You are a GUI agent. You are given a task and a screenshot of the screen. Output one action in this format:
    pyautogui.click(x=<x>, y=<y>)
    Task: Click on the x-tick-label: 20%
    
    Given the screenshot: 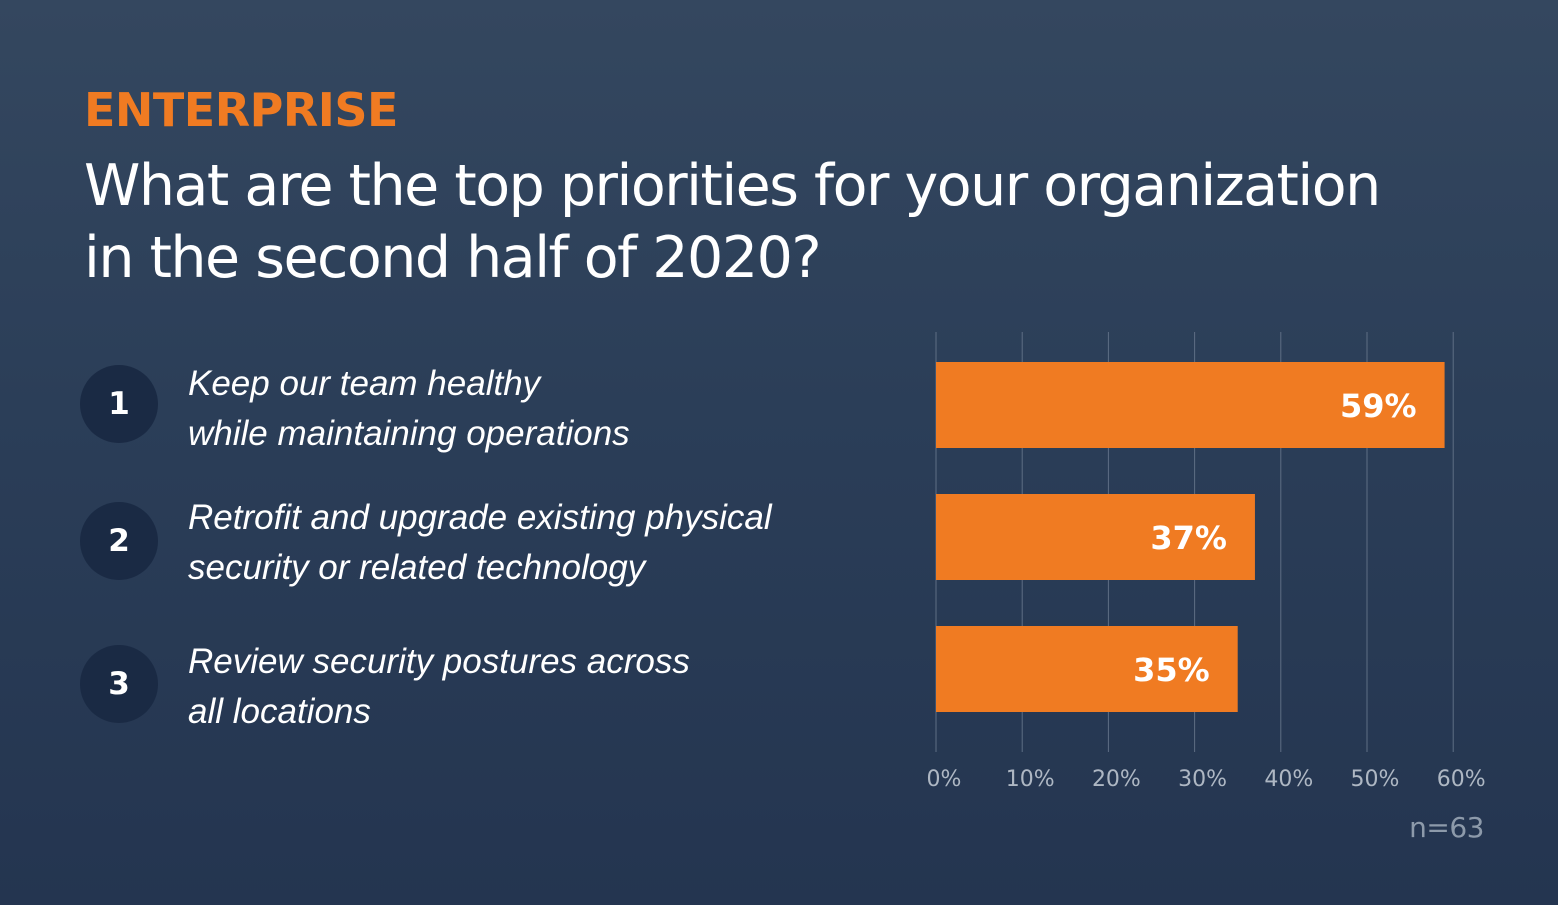 What is the action you would take?
    pyautogui.click(x=1116, y=779)
    